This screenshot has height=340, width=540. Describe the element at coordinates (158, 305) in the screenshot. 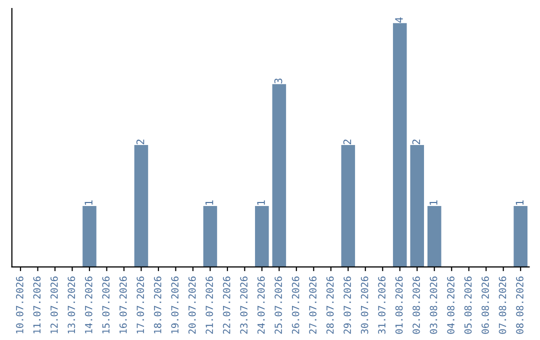

I see `x-tick-label: 18.07.2026` at that location.